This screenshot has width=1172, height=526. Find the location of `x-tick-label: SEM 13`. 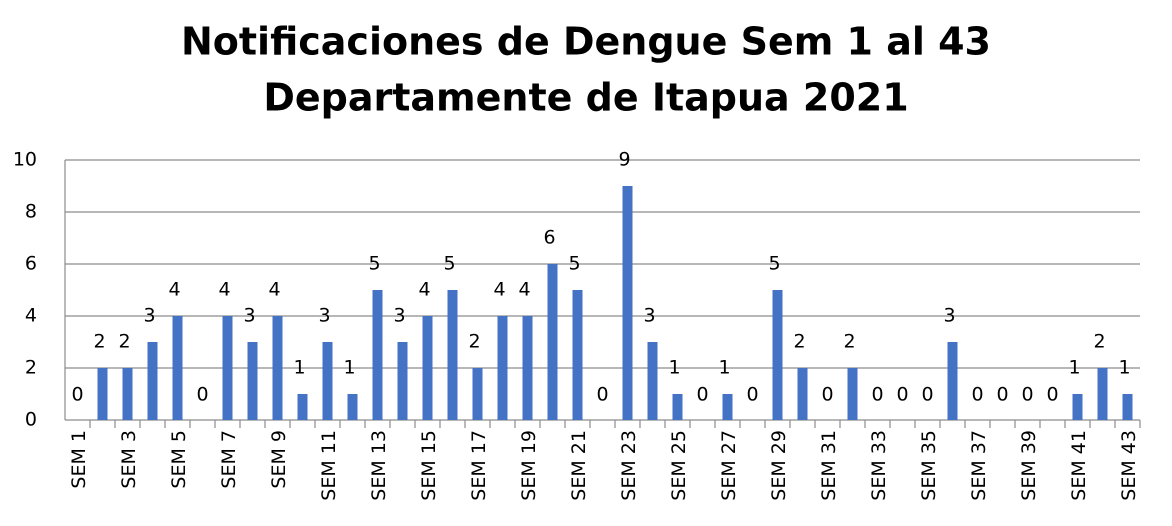

x-tick-label: SEM 13 is located at coordinates (379, 465).